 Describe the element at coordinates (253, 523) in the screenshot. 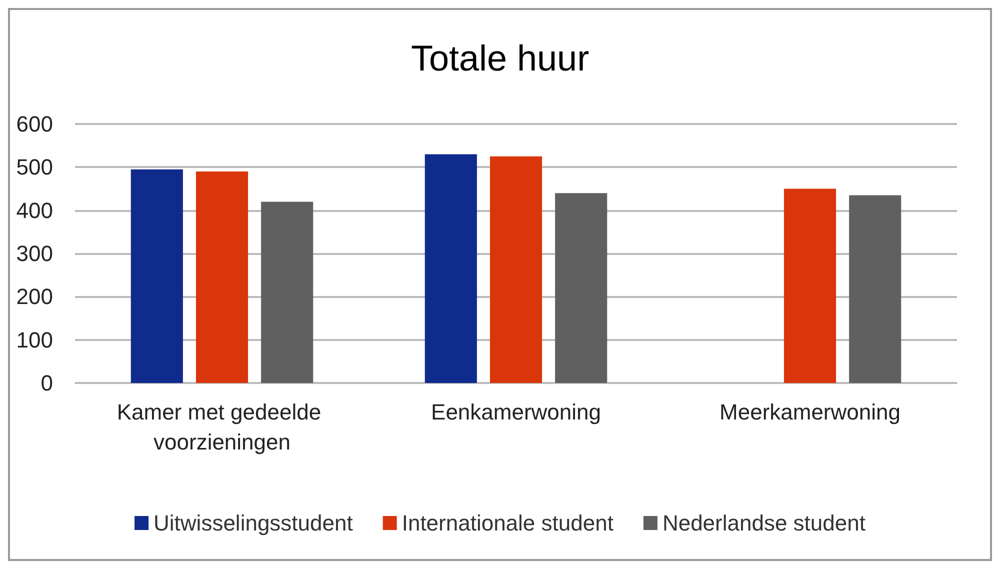

I see `legend-label: Uitwisselingsstudent` at that location.